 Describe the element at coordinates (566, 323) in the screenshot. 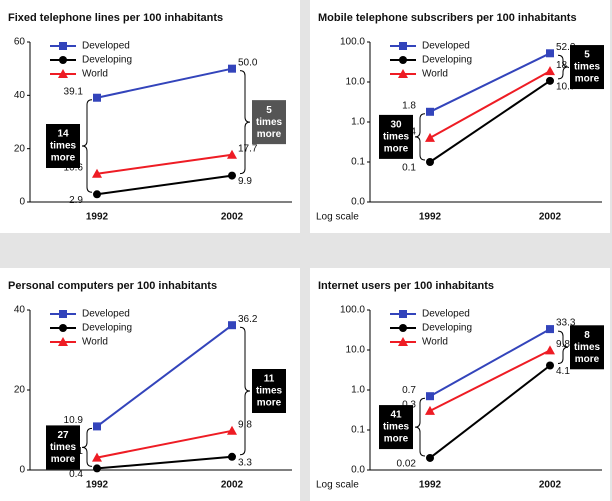

I see `value-label: 33.3` at that location.